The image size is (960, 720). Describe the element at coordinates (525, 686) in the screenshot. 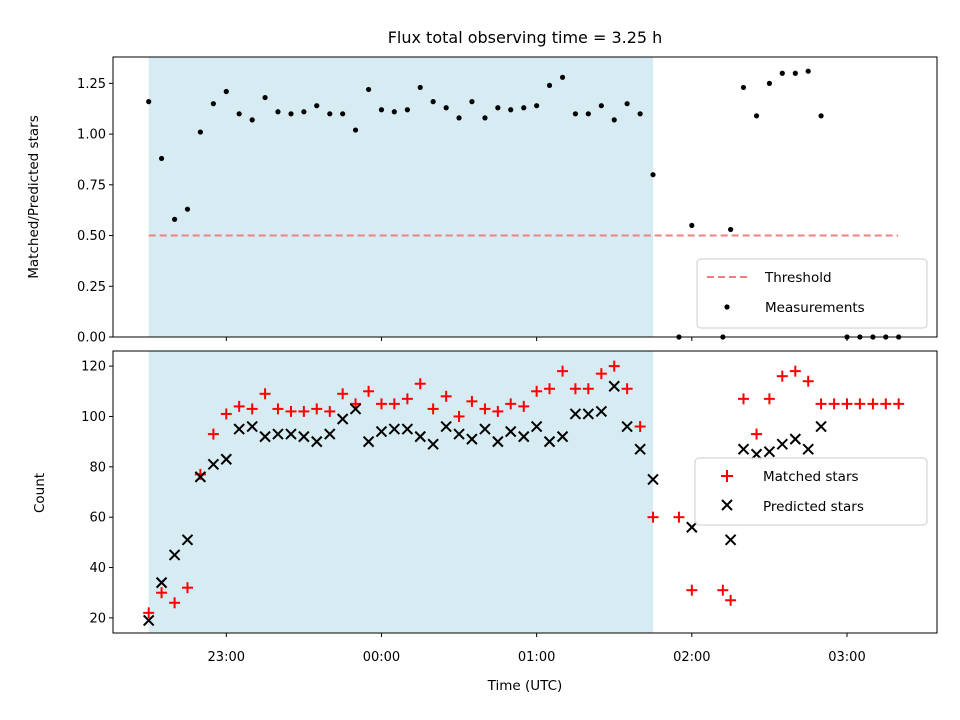

I see `x-axis-label: Time (UTC)` at that location.